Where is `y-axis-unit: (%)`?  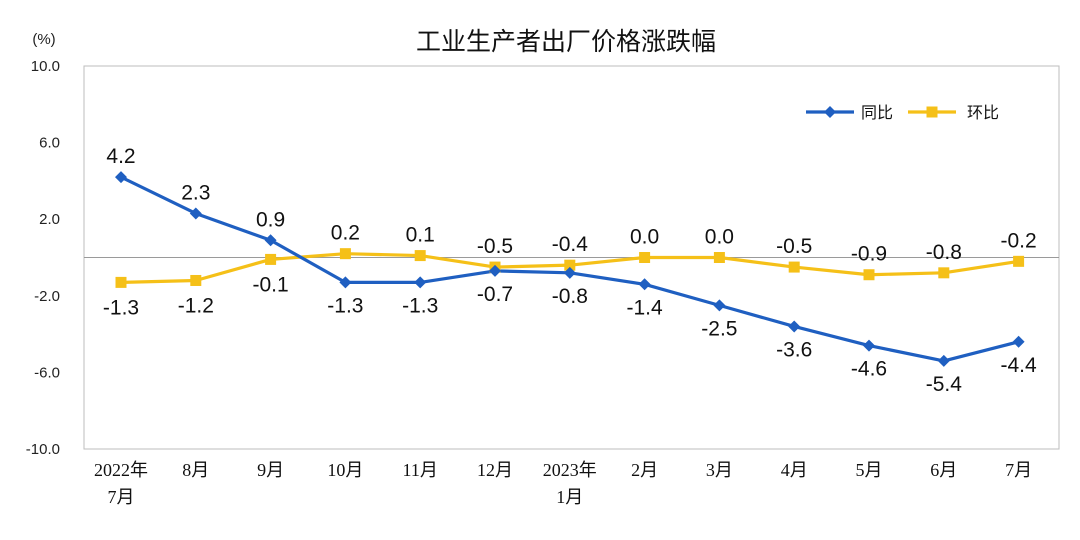 y-axis-unit: (%) is located at coordinates (43, 39).